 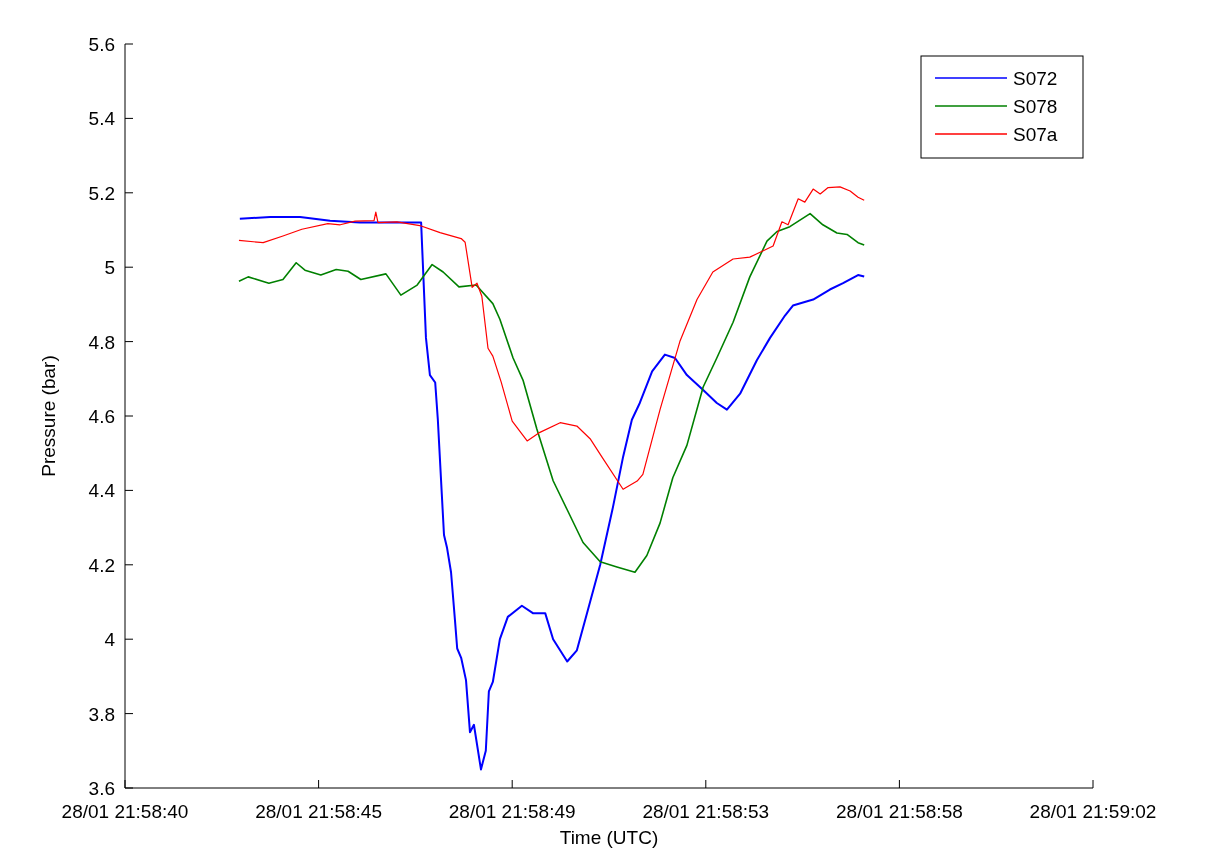 I want to click on x-tick-label: 28/01 21:58:45, so click(x=318, y=811).